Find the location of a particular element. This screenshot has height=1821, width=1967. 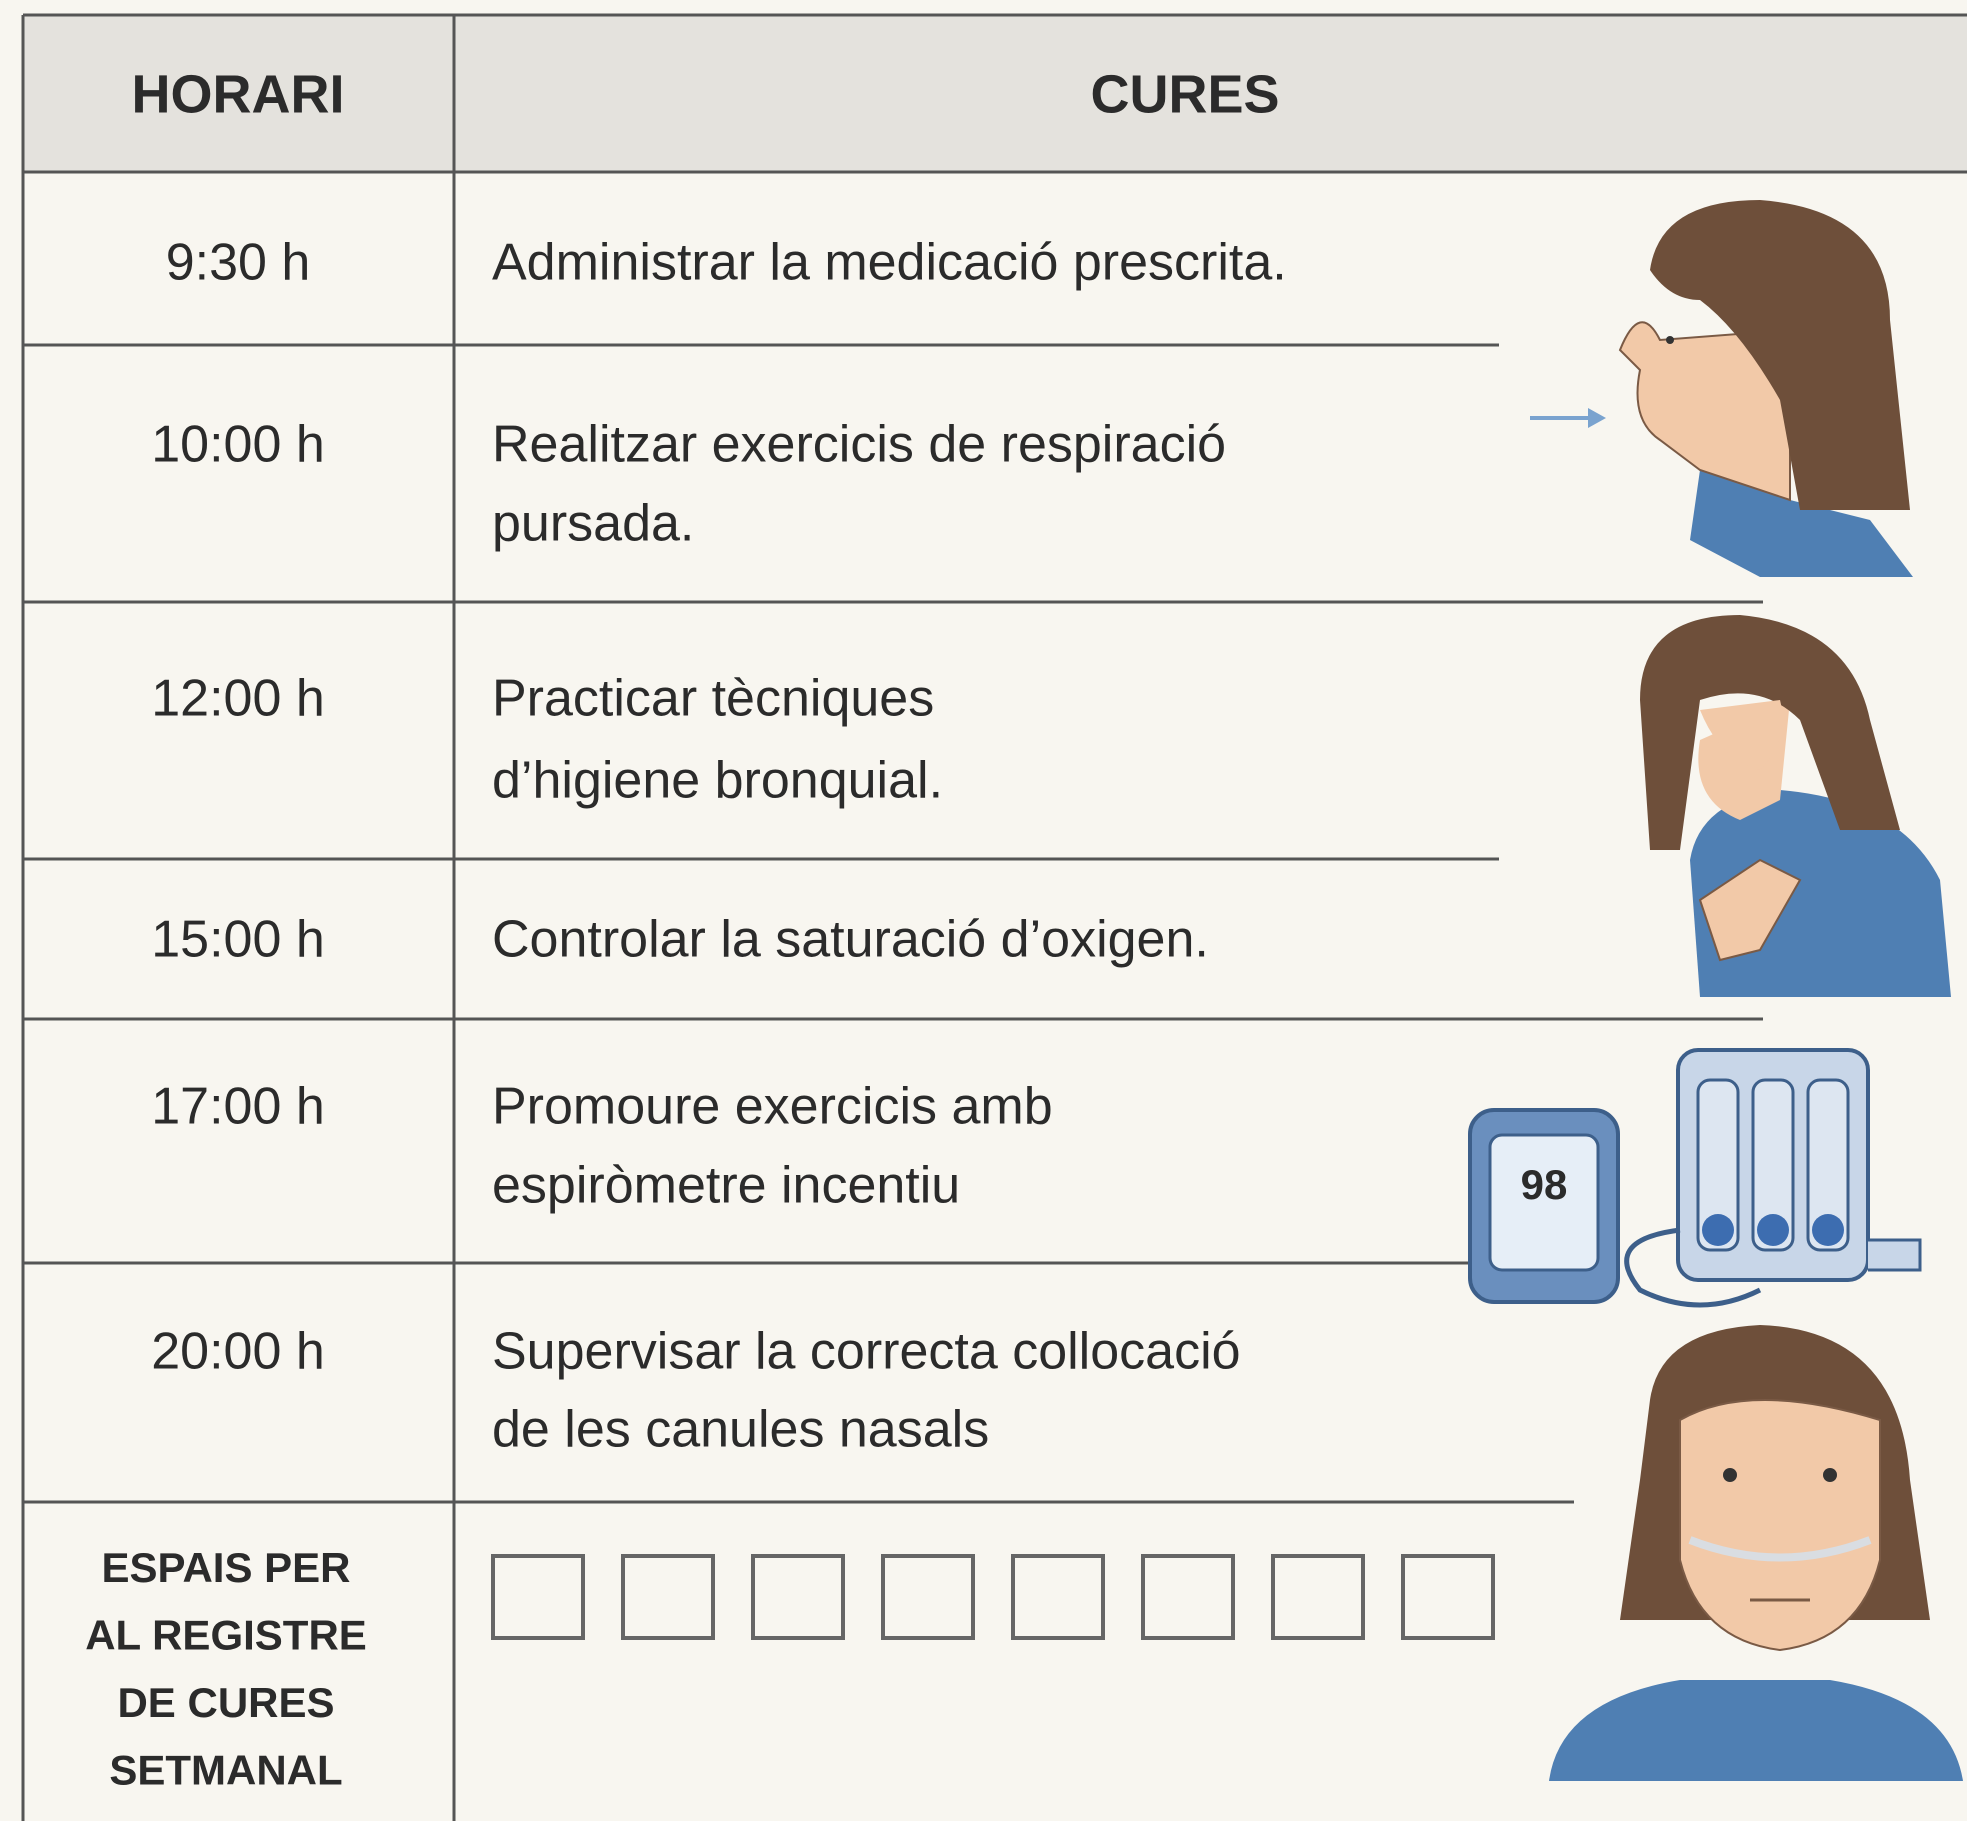

illustration-nasal-cannula is located at coordinates (1756, 1553).